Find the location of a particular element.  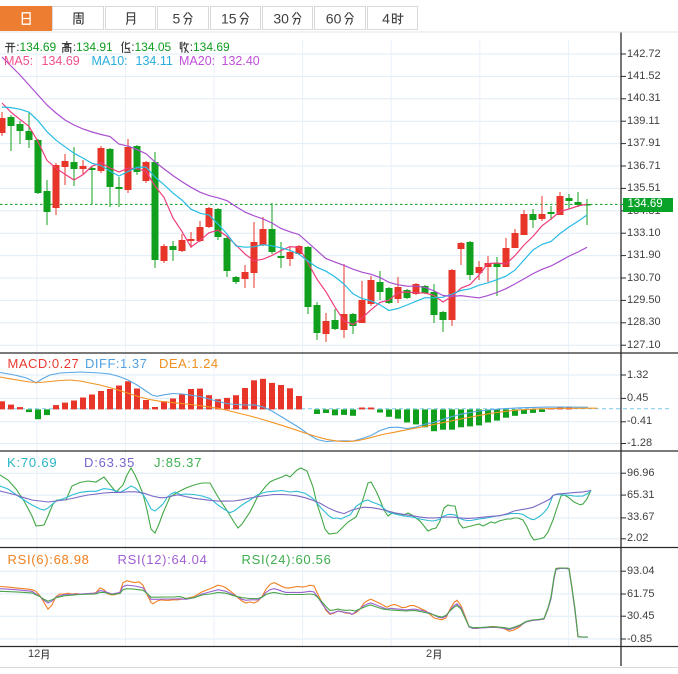

svg-text: 60 is located at coordinates (334, 19).